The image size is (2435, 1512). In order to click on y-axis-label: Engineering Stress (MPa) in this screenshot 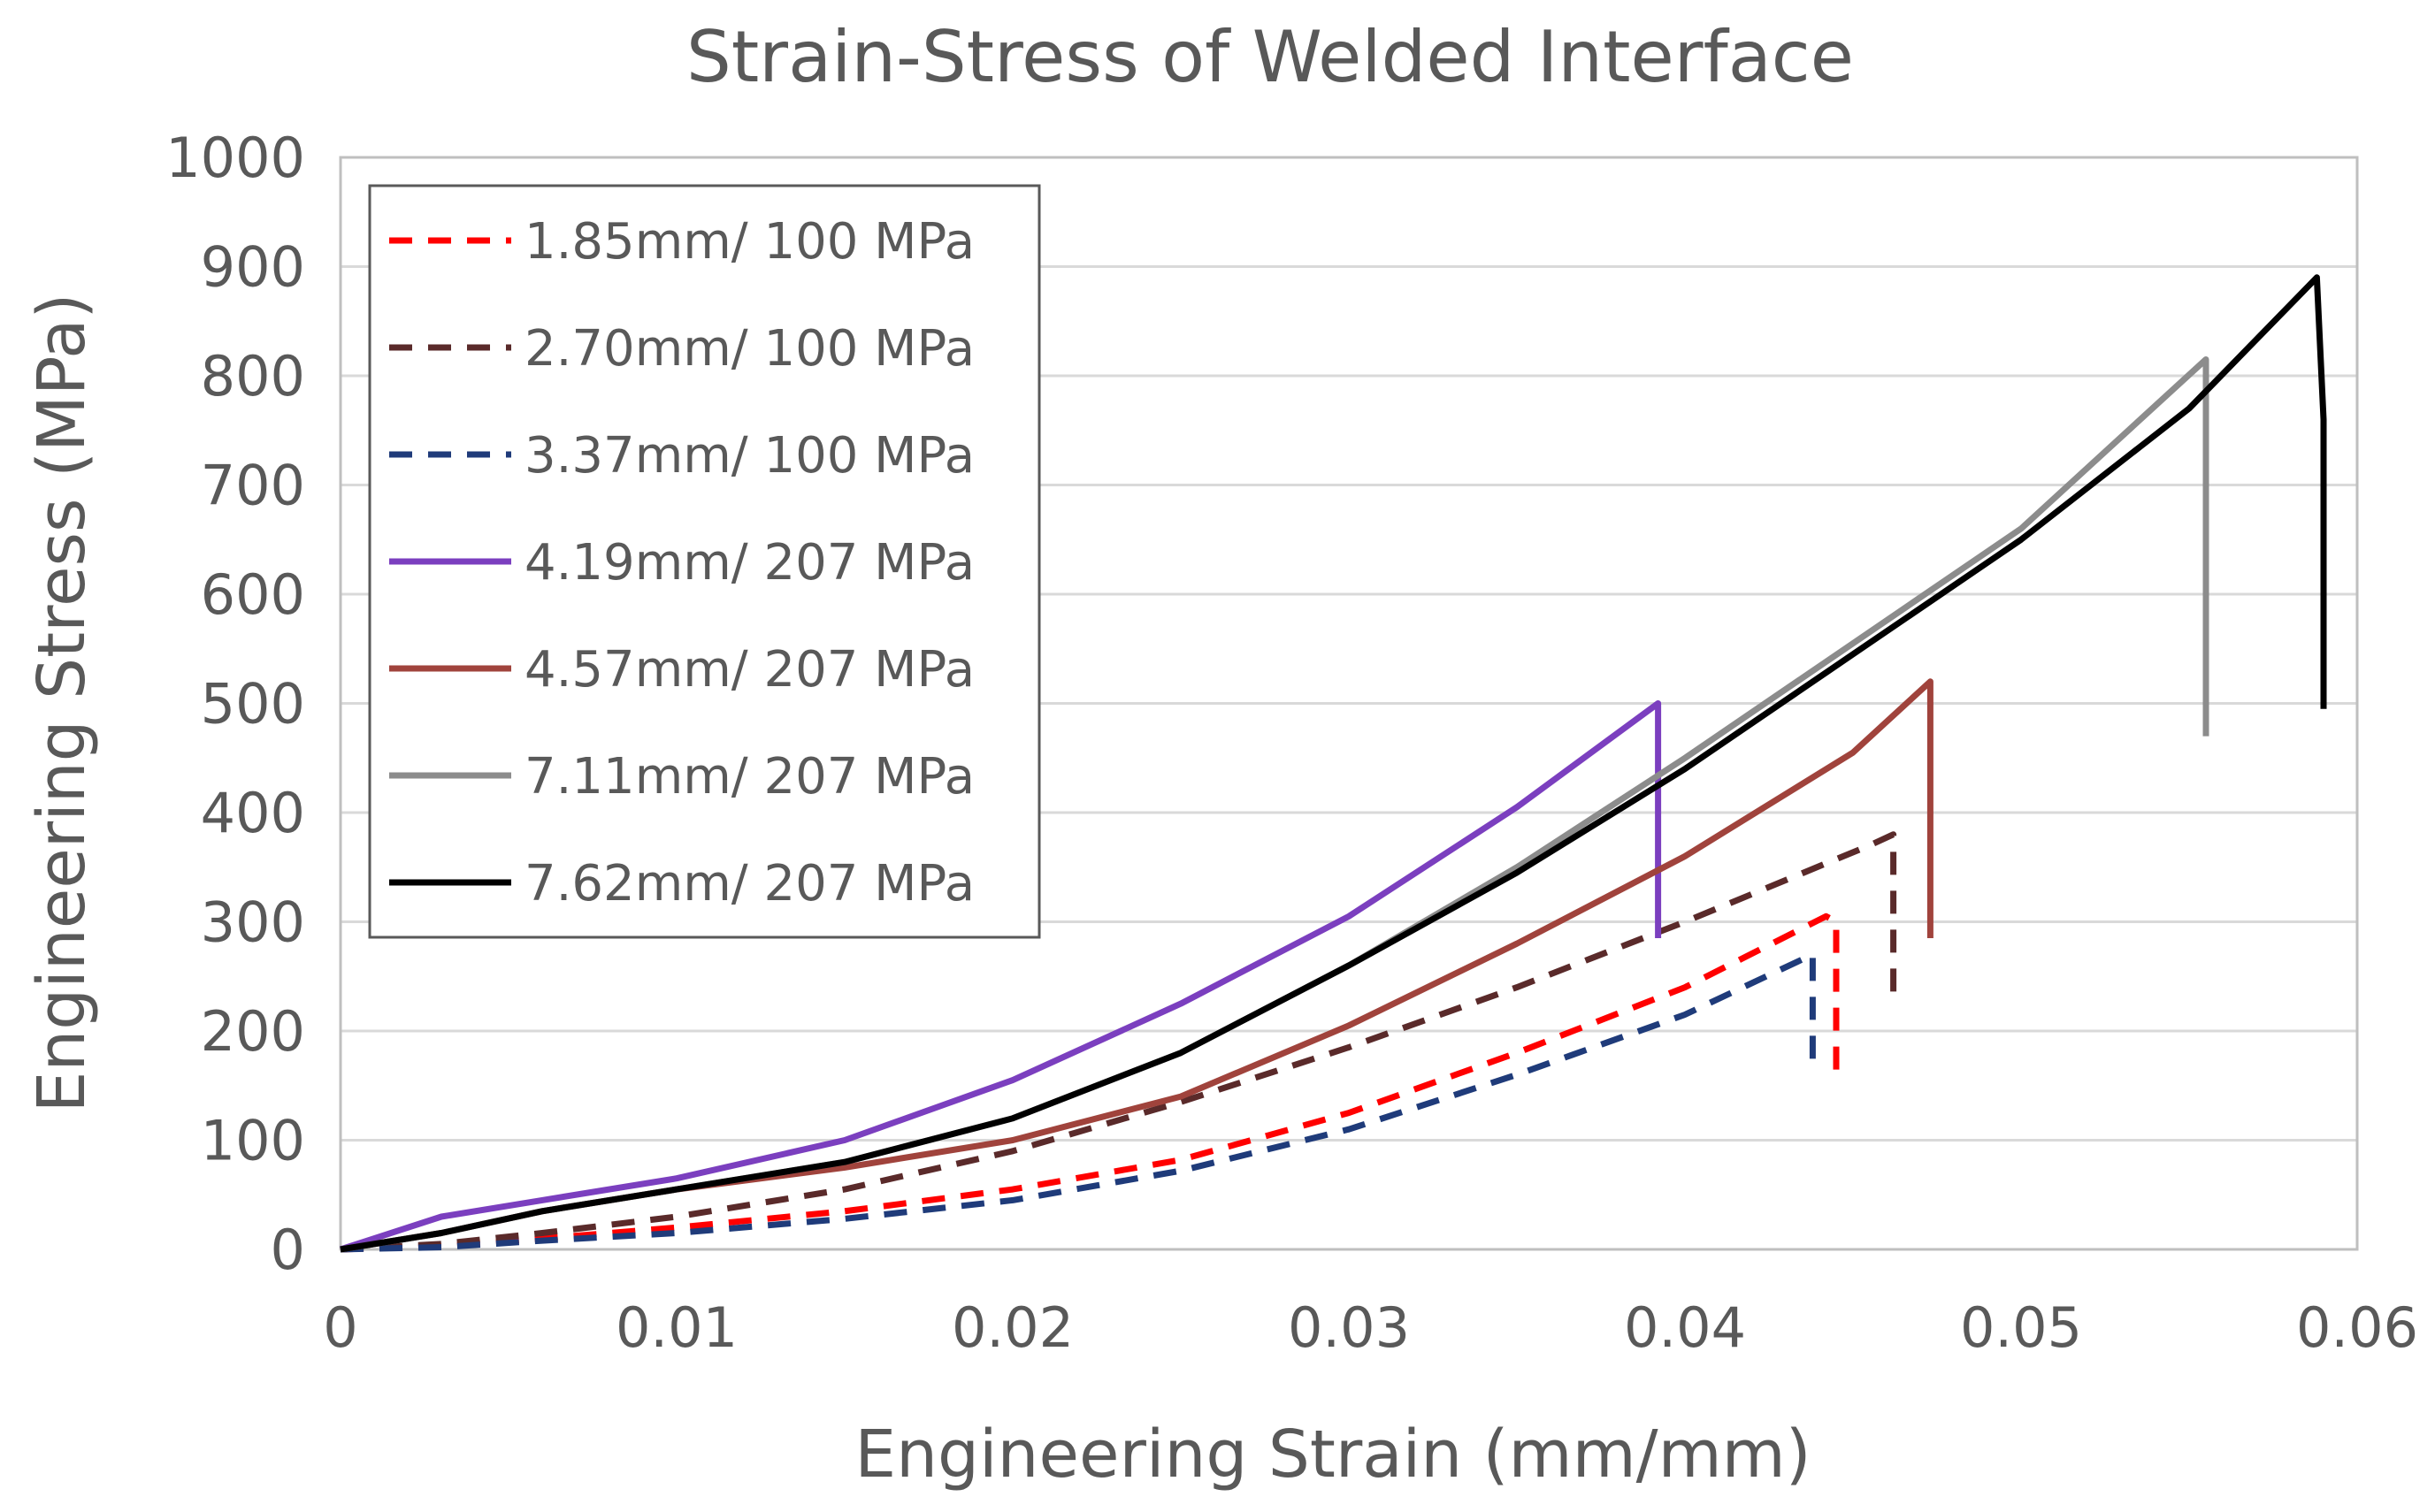, I will do `click(62, 703)`.